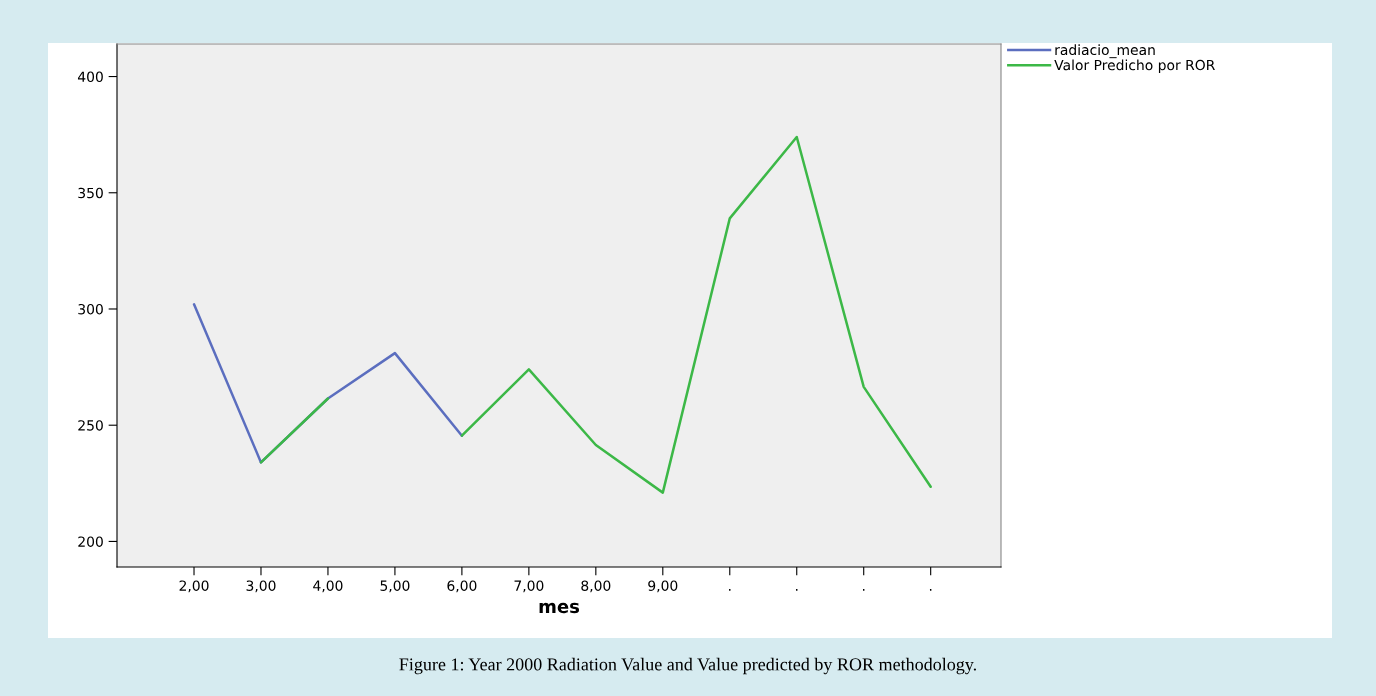 The width and height of the screenshot is (1376, 696). Describe the element at coordinates (90, 425) in the screenshot. I see `y-tick-label: 250` at that location.